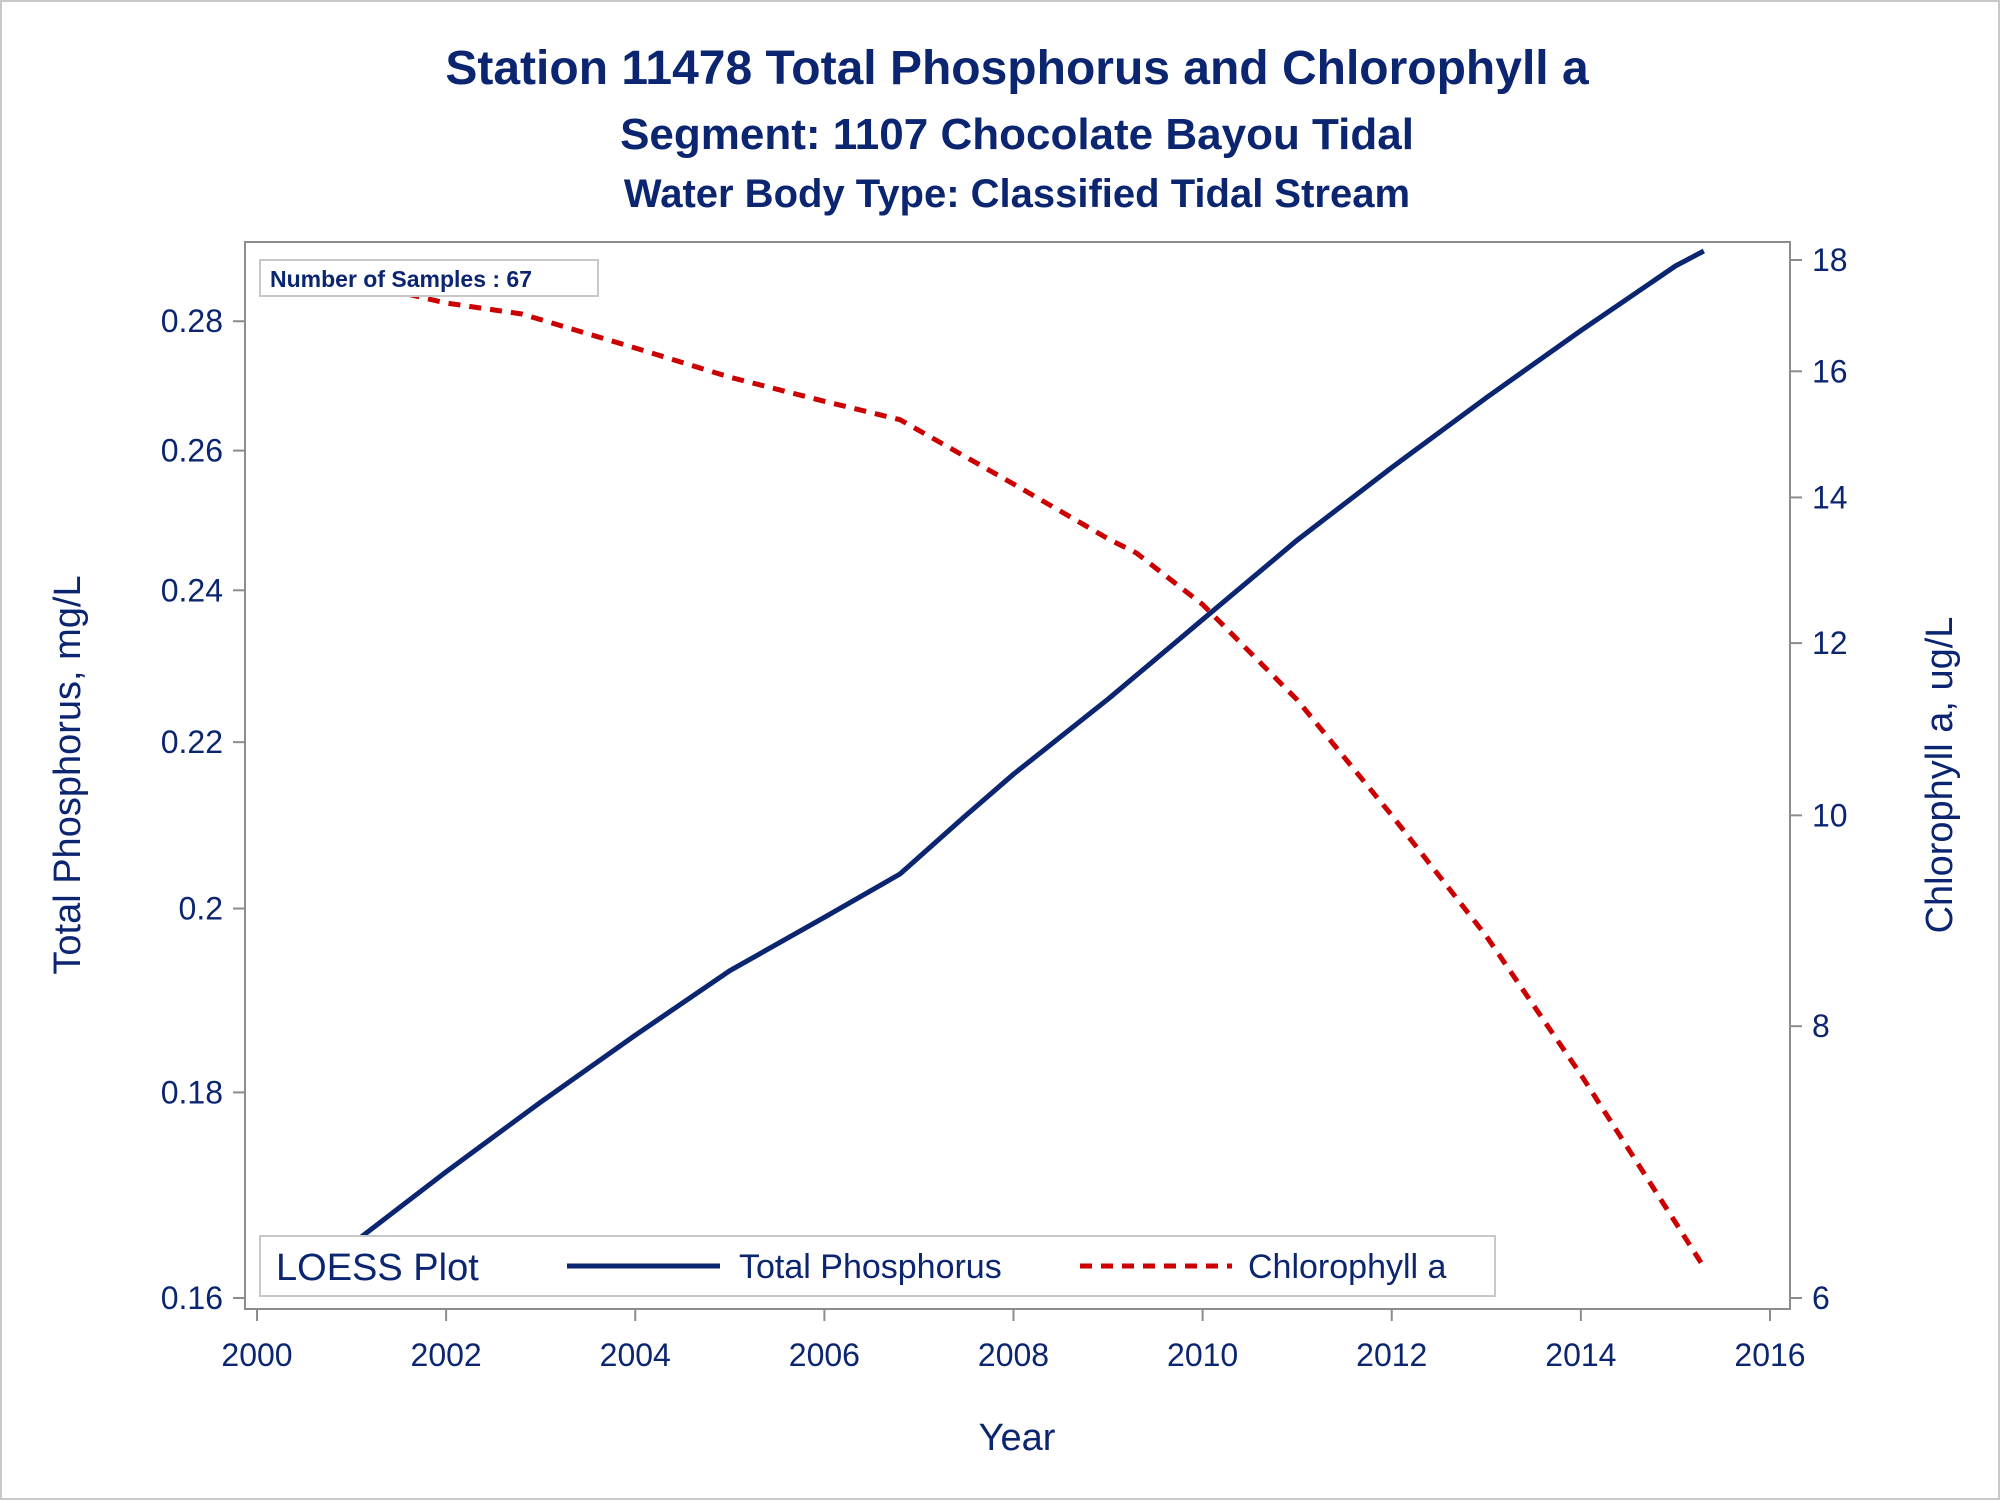 This screenshot has height=1503, width=2000. I want to click on x-tick-label: 2012, so click(1391, 1355).